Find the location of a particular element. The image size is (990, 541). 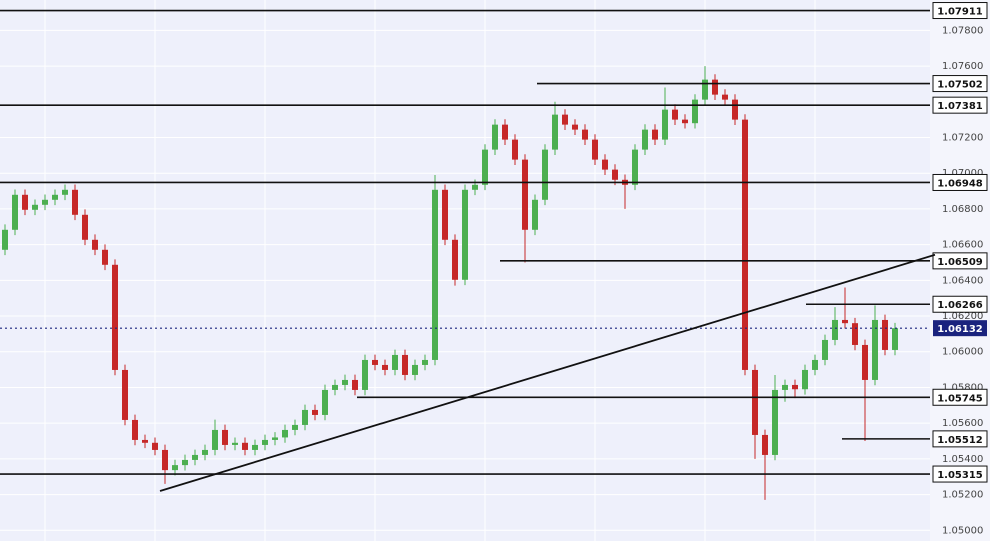

level-label: 1.07502 is located at coordinates (960, 85).